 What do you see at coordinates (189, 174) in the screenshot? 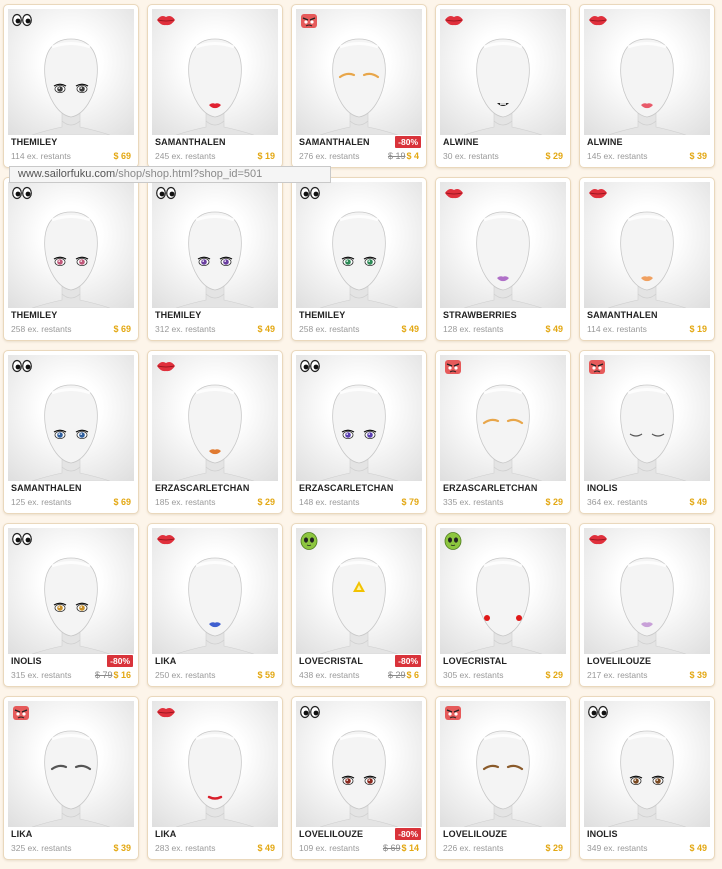
I see `status-url-path: /shop/shop.html?shop_id=501` at bounding box center [189, 174].